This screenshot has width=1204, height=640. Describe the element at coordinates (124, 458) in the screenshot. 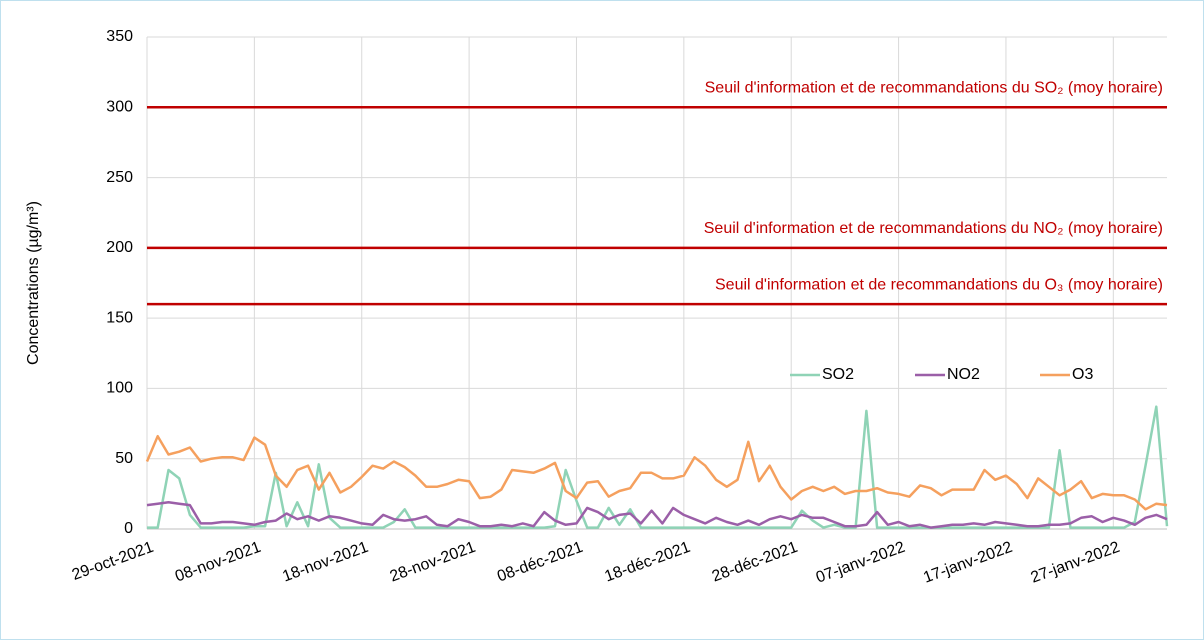

I see `y-tick-label: 50` at that location.